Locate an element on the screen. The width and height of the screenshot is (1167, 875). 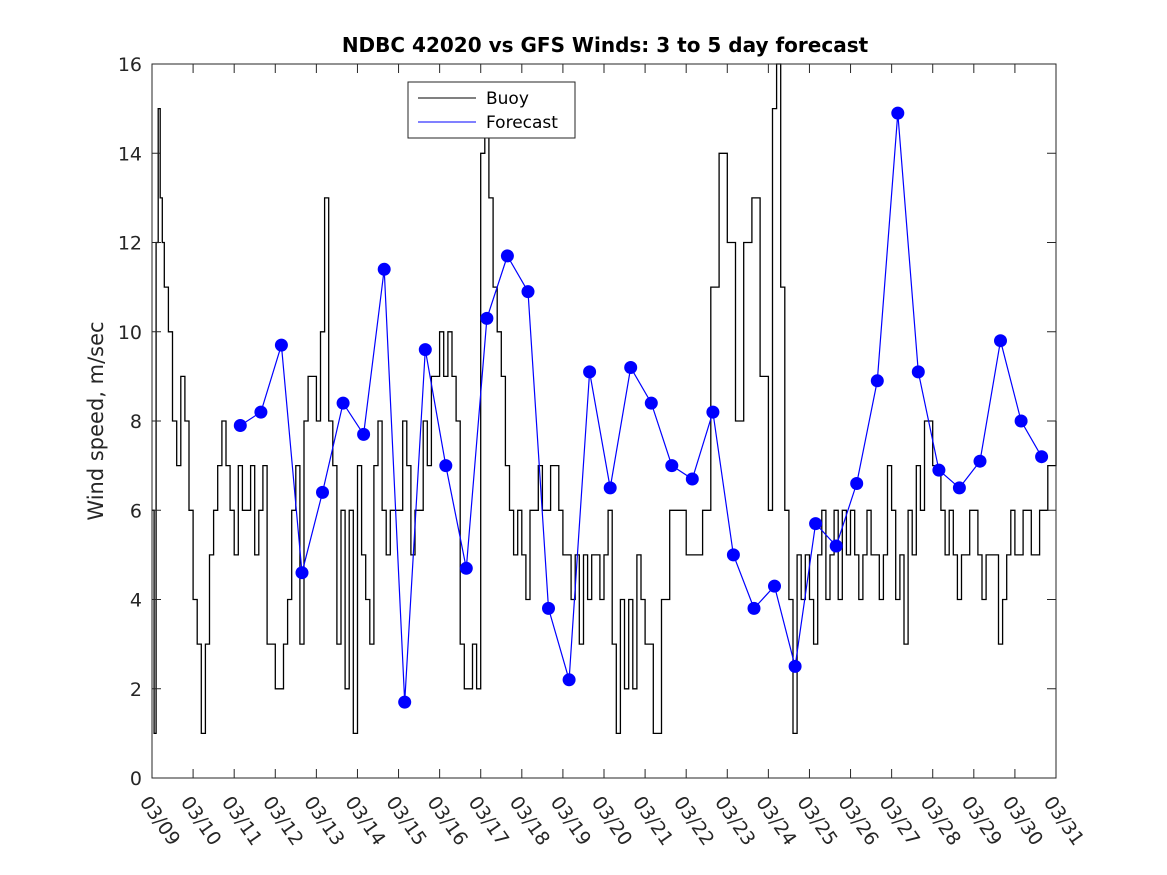
x-tick-label: 03/19 is located at coordinates (570, 820).